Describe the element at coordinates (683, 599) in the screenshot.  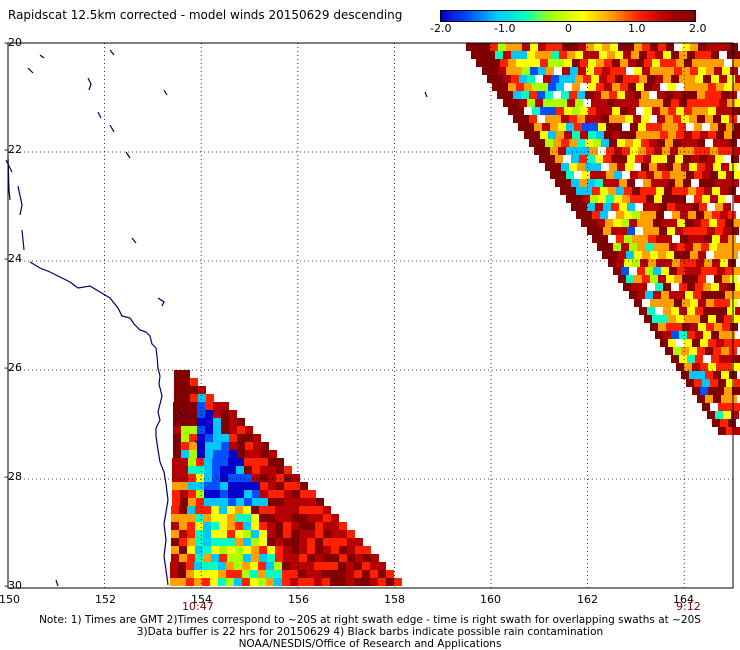
I see `lon-label: 164` at that location.